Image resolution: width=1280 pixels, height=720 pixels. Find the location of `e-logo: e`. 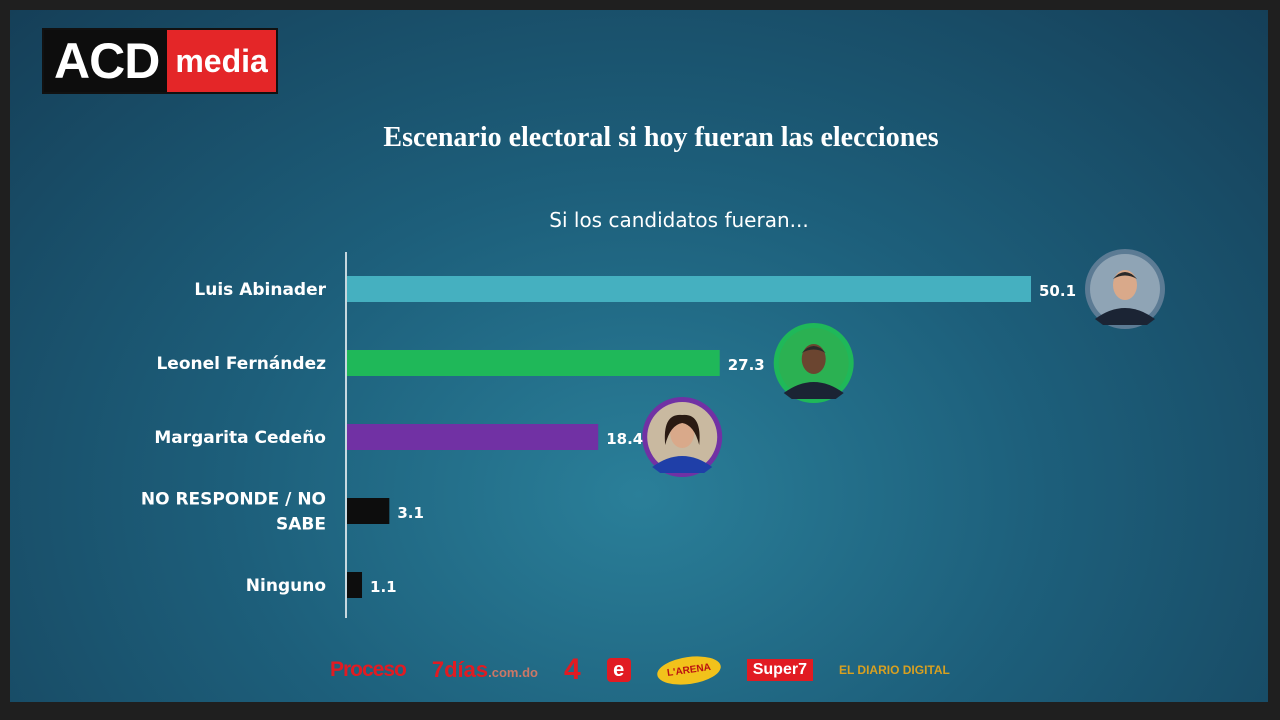

e-logo: e is located at coordinates (618, 670).